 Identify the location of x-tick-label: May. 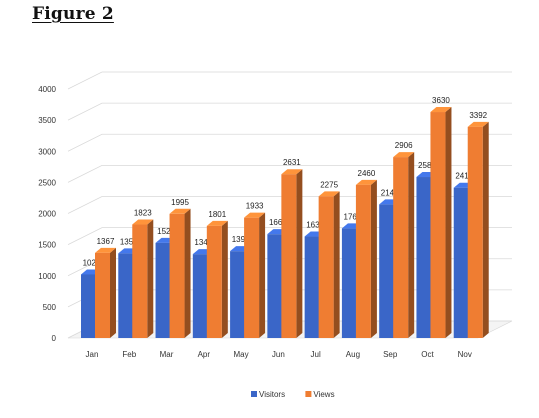
(241, 354).